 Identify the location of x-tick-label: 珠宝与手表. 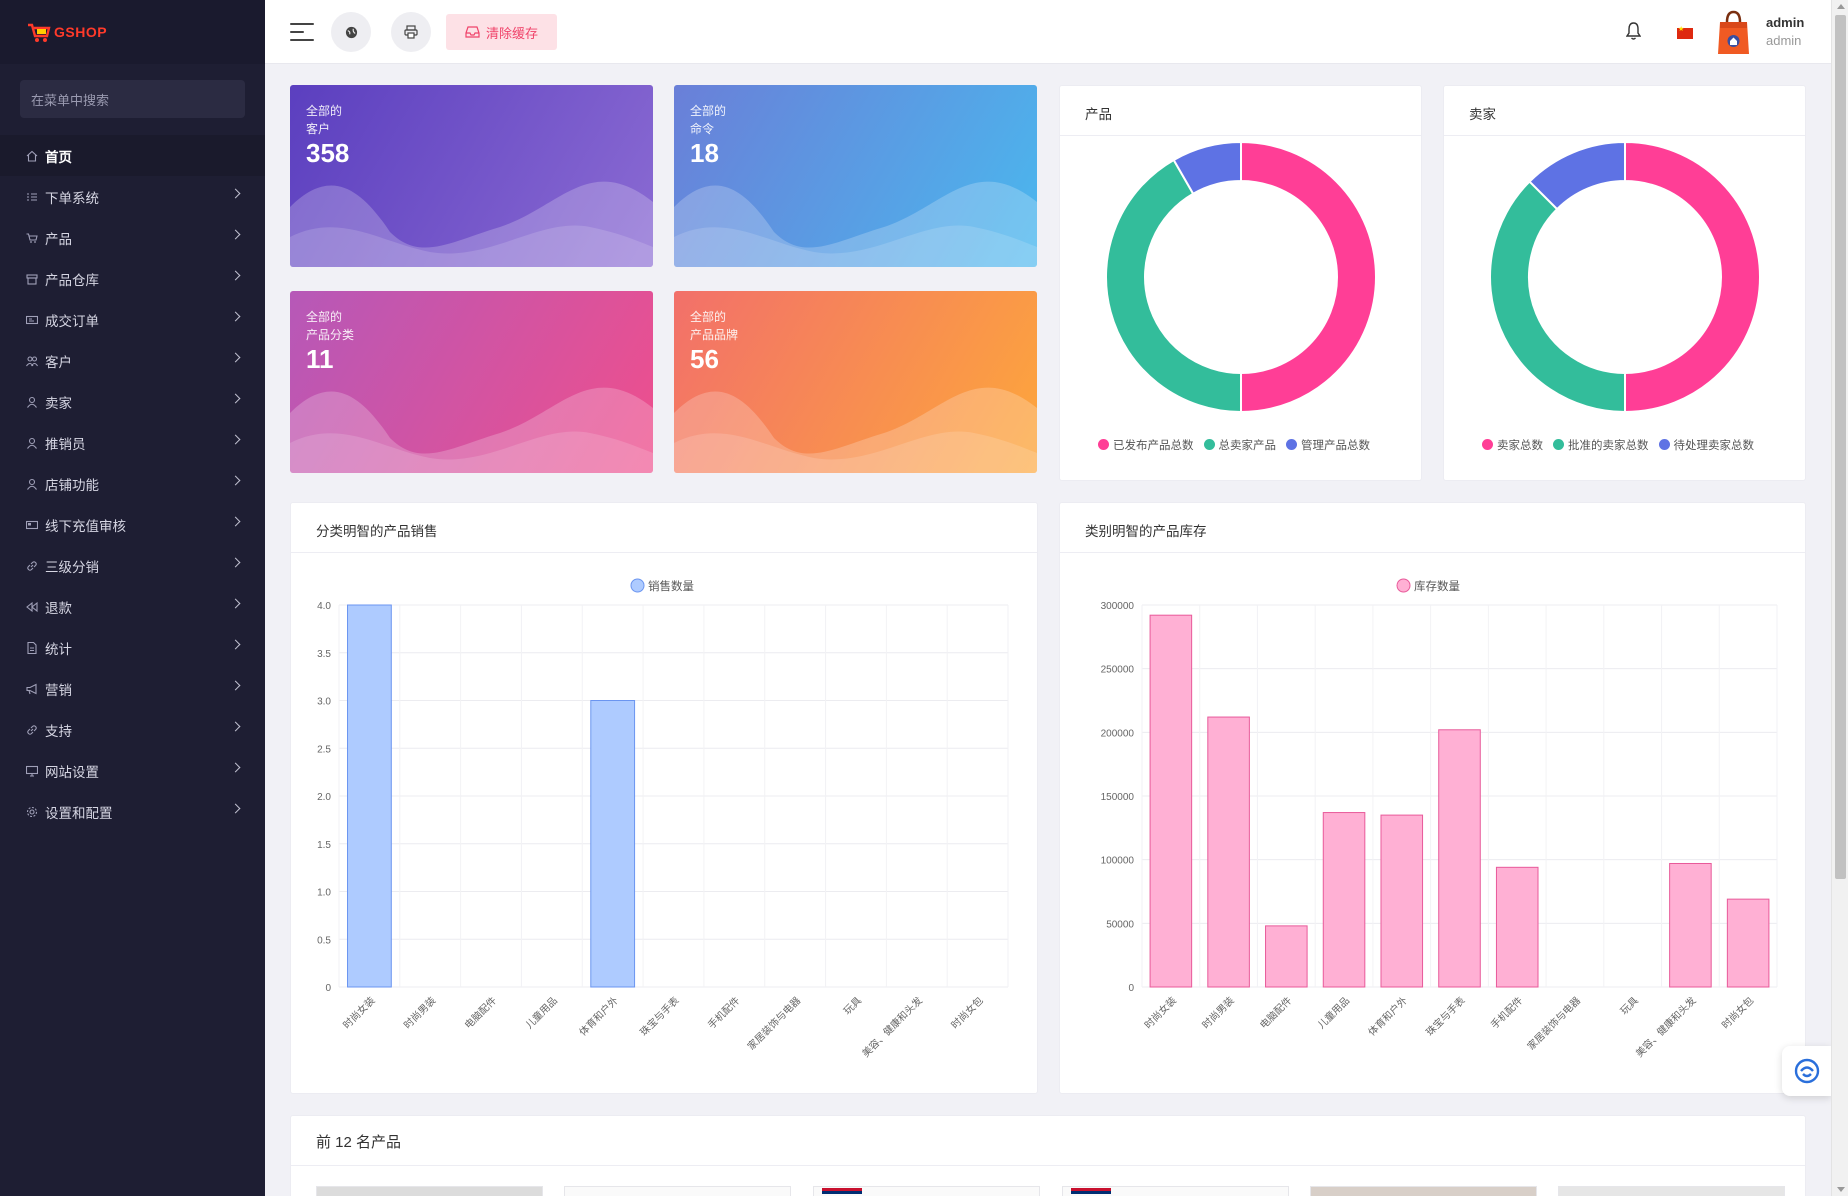
(659, 1016).